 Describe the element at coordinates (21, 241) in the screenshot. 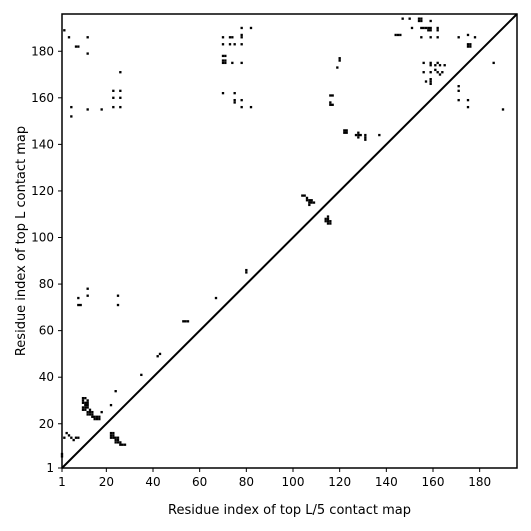

I see `y-axis-label: Residue index of top L contact map` at that location.